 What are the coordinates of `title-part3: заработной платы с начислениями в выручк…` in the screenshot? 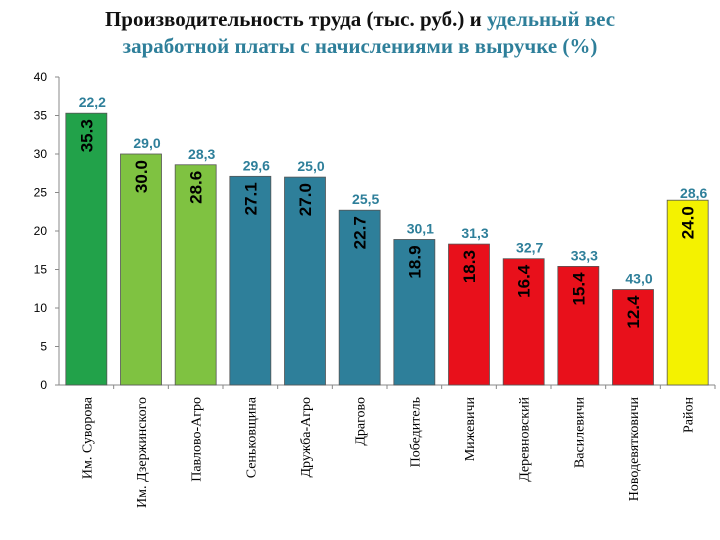 It's located at (360, 46).